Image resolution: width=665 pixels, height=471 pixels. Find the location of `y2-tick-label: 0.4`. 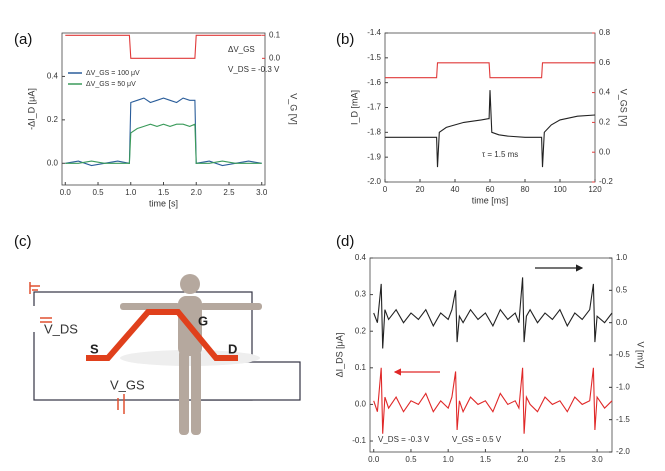

y2-tick-label: 0.4 is located at coordinates (605, 92).